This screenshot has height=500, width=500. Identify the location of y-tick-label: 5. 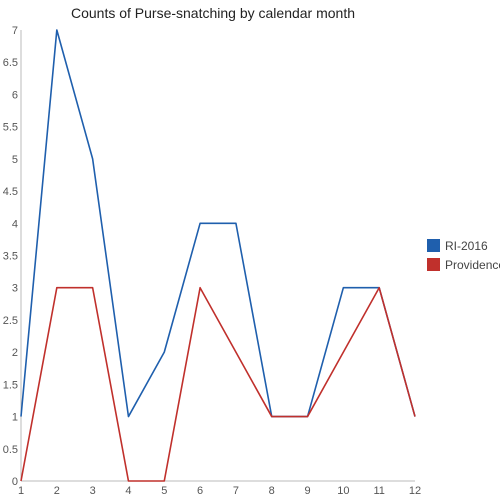
(15, 160).